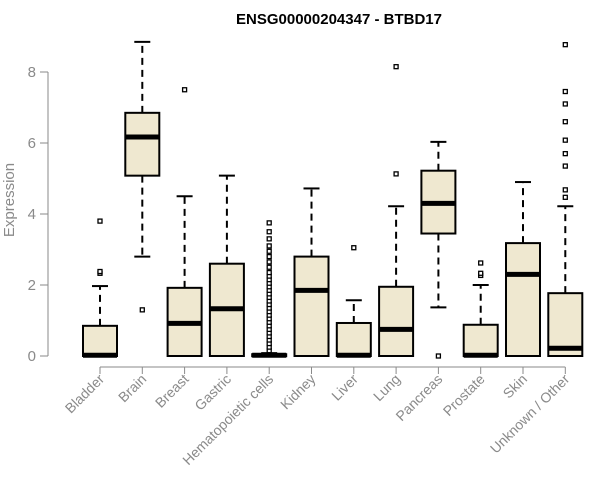  Describe the element at coordinates (184, 222) in the screenshot. I see `box-breast` at that location.